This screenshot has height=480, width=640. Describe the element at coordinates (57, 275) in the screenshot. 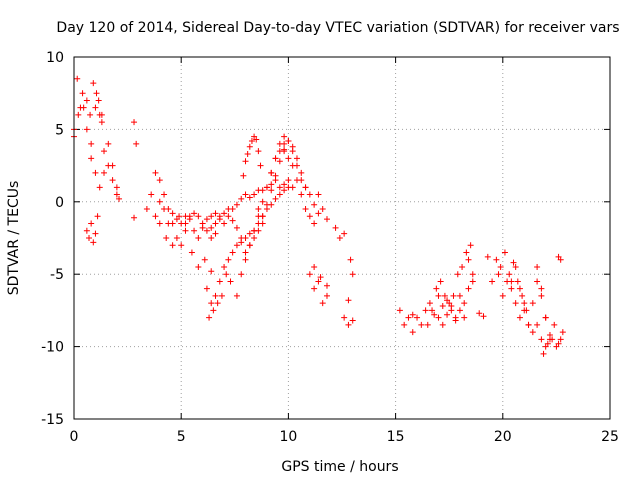

I see `y-tick-label: -5` at that location.